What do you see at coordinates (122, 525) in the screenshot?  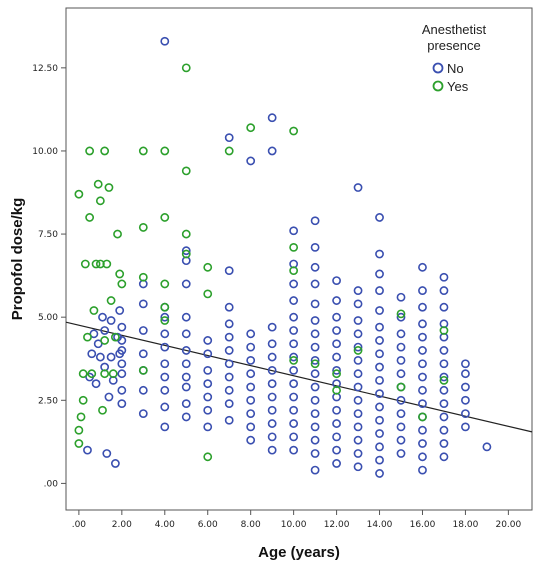 I see `x-tick-label: 2.00` at bounding box center [122, 525].